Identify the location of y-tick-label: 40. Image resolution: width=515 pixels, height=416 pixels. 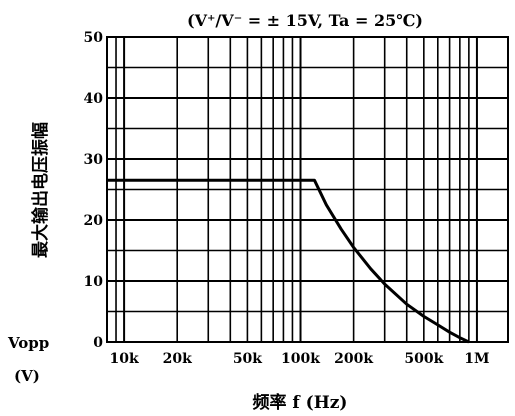
(94, 99).